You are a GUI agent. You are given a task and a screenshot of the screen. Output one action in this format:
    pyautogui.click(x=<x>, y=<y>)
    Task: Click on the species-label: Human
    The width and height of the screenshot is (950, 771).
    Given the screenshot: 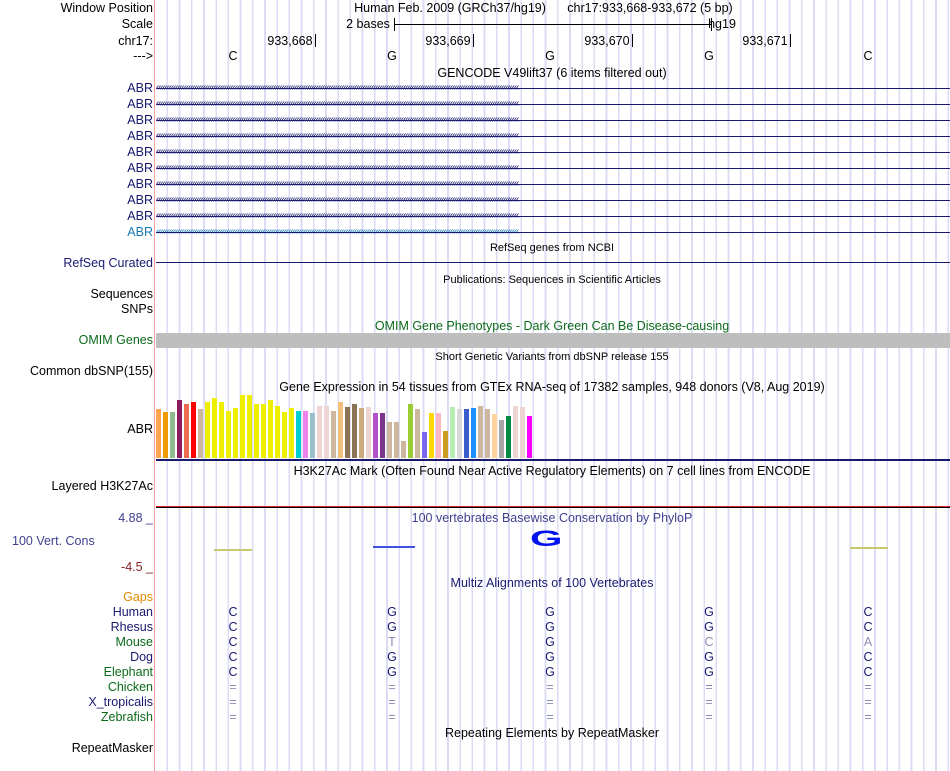 What is the action you would take?
    pyautogui.click(x=132, y=612)
    